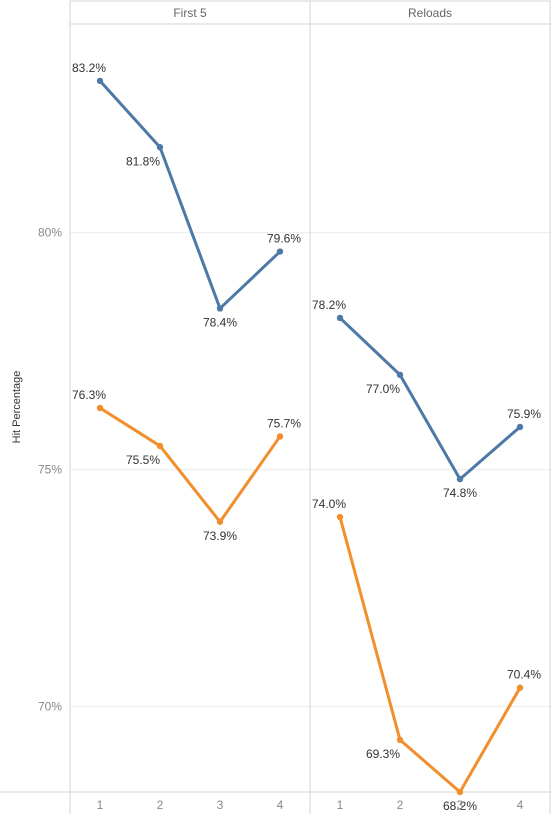 Image resolution: width=551 pixels, height=814 pixels. What do you see at coordinates (312, 13) in the screenshot?
I see `panel-headers: First 5 Reloads` at bounding box center [312, 13].